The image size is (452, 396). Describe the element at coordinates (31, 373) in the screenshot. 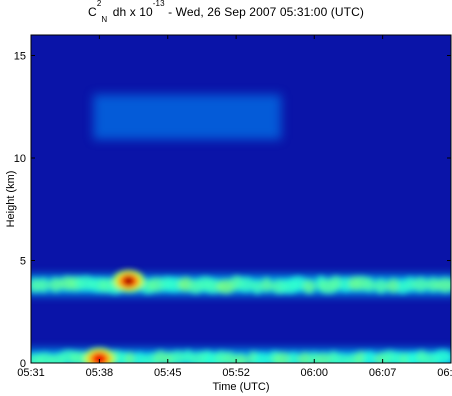

I see `x-tick-label: 05:31` at that location.